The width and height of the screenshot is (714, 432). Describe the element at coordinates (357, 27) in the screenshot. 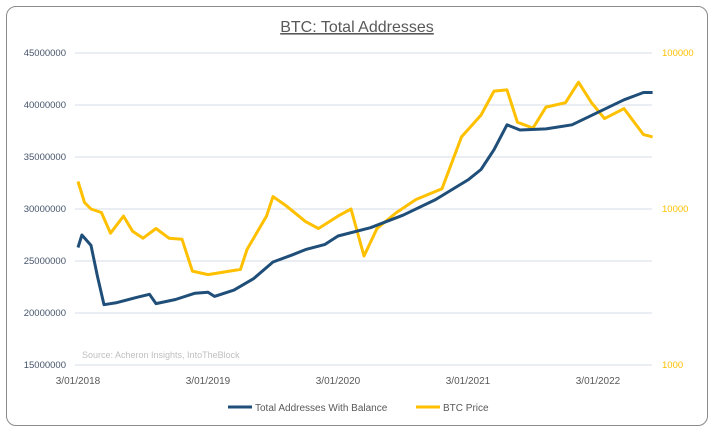

I see `chart-title: BTC: Total Addresses` at that location.